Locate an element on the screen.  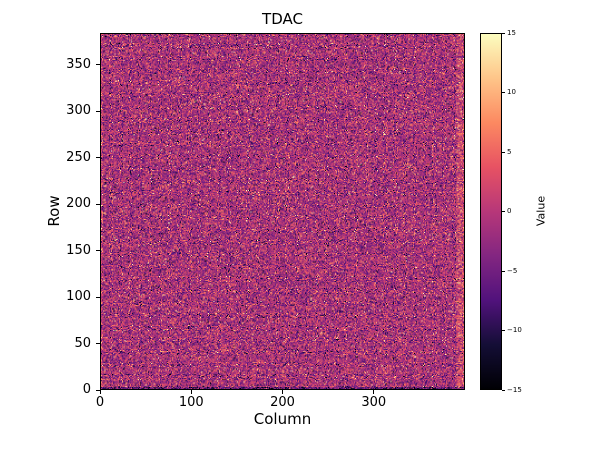
y-tick-label: 250 is located at coordinates (78, 157).